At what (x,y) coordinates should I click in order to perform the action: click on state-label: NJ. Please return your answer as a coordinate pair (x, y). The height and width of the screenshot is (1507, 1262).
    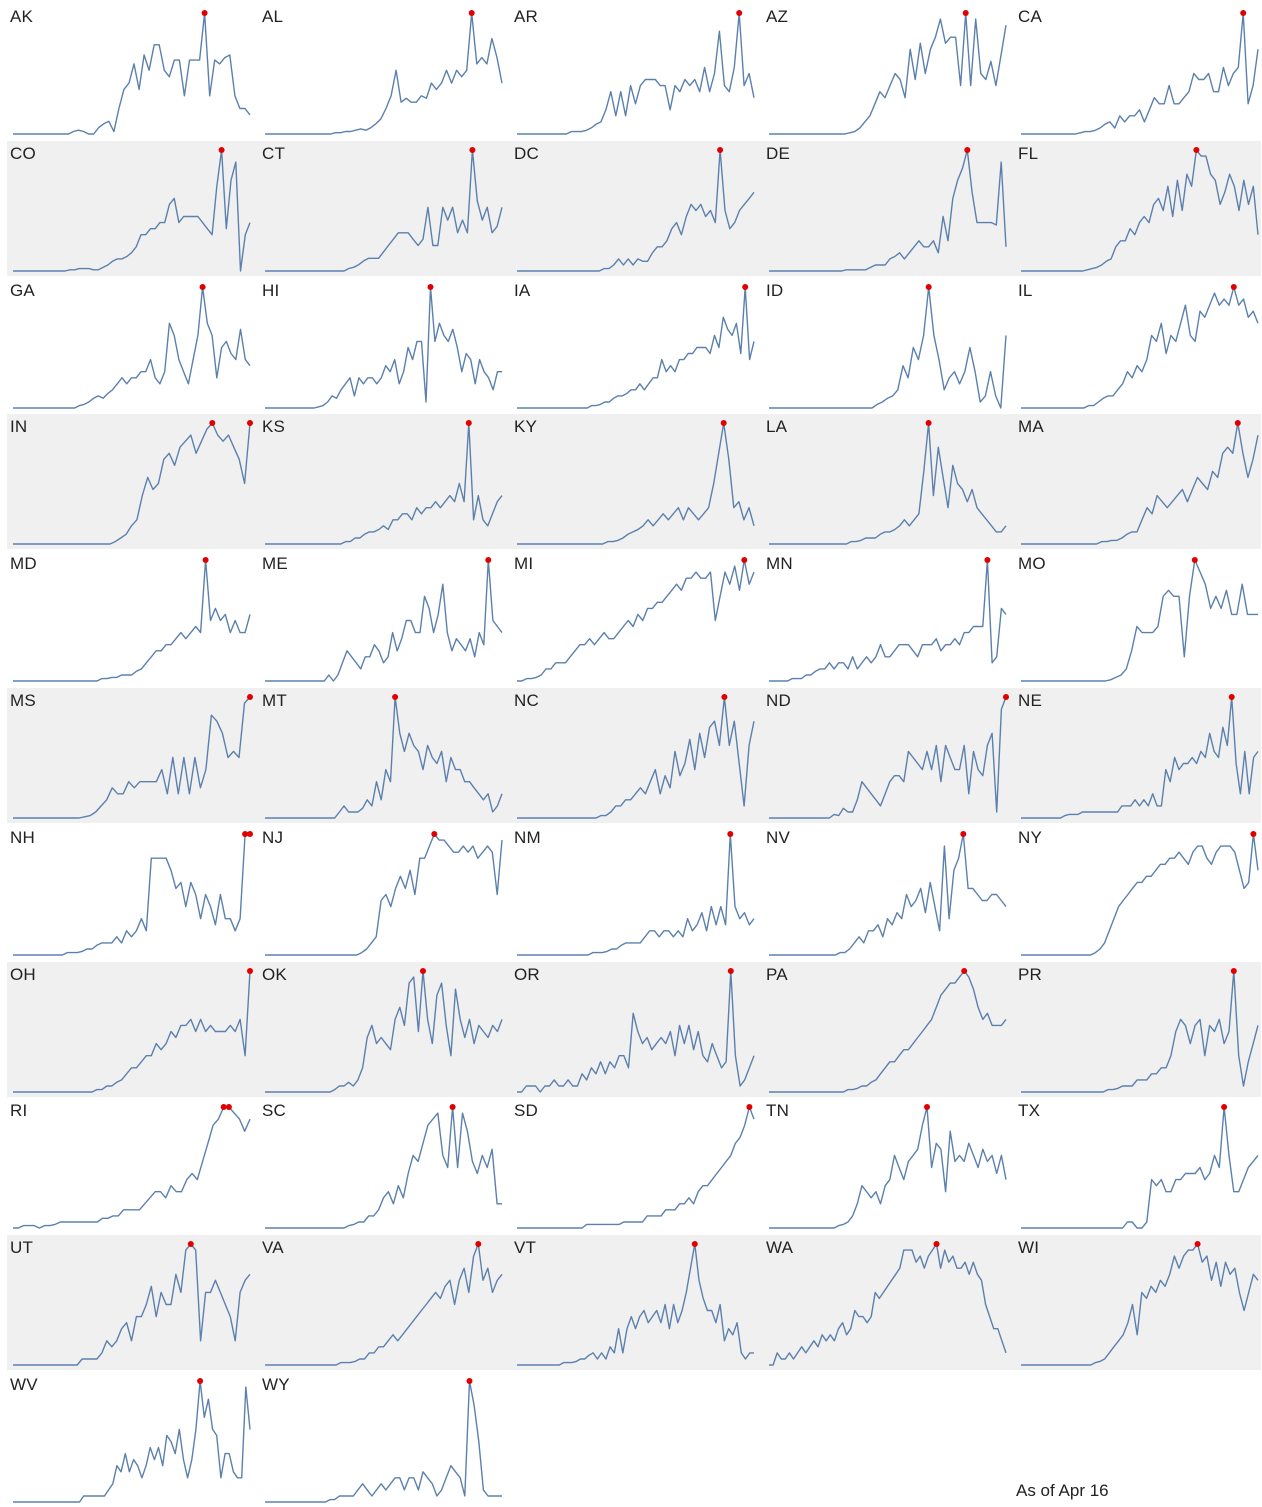
    Looking at the image, I should click on (273, 837).